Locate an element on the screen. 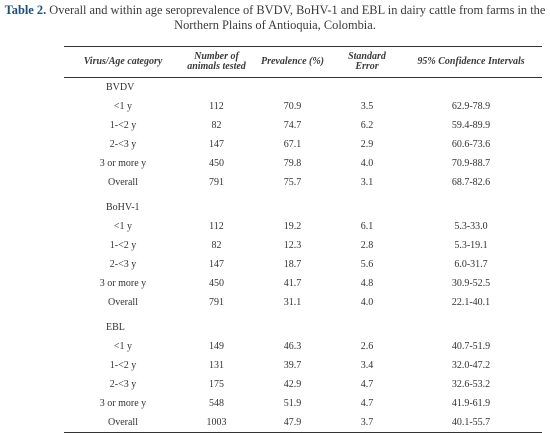 Image resolution: width=550 pixels, height=433 pixels. prevalence-cell: 79.8 is located at coordinates (292, 163).